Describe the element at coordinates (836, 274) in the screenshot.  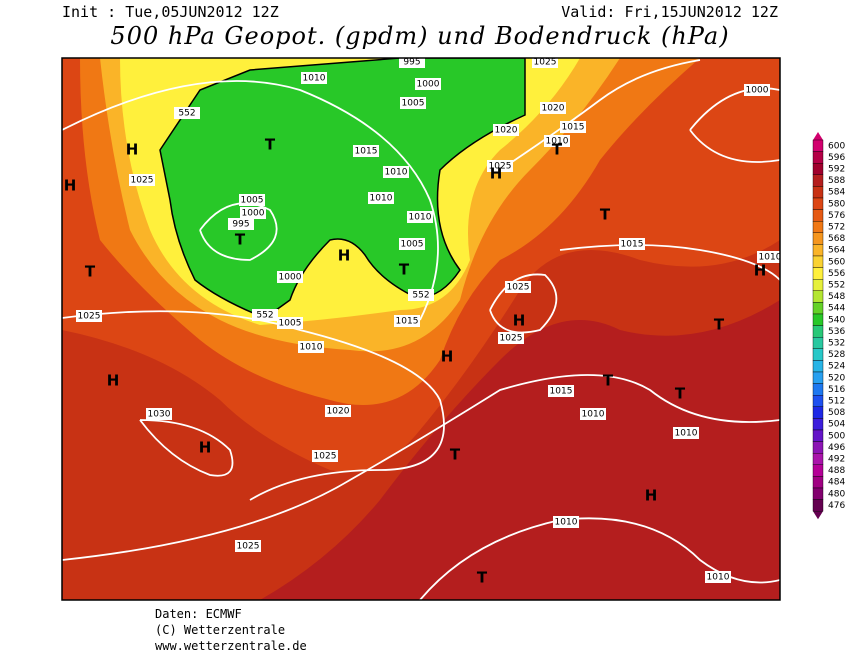
I see `colorbar-label: 556` at that location.